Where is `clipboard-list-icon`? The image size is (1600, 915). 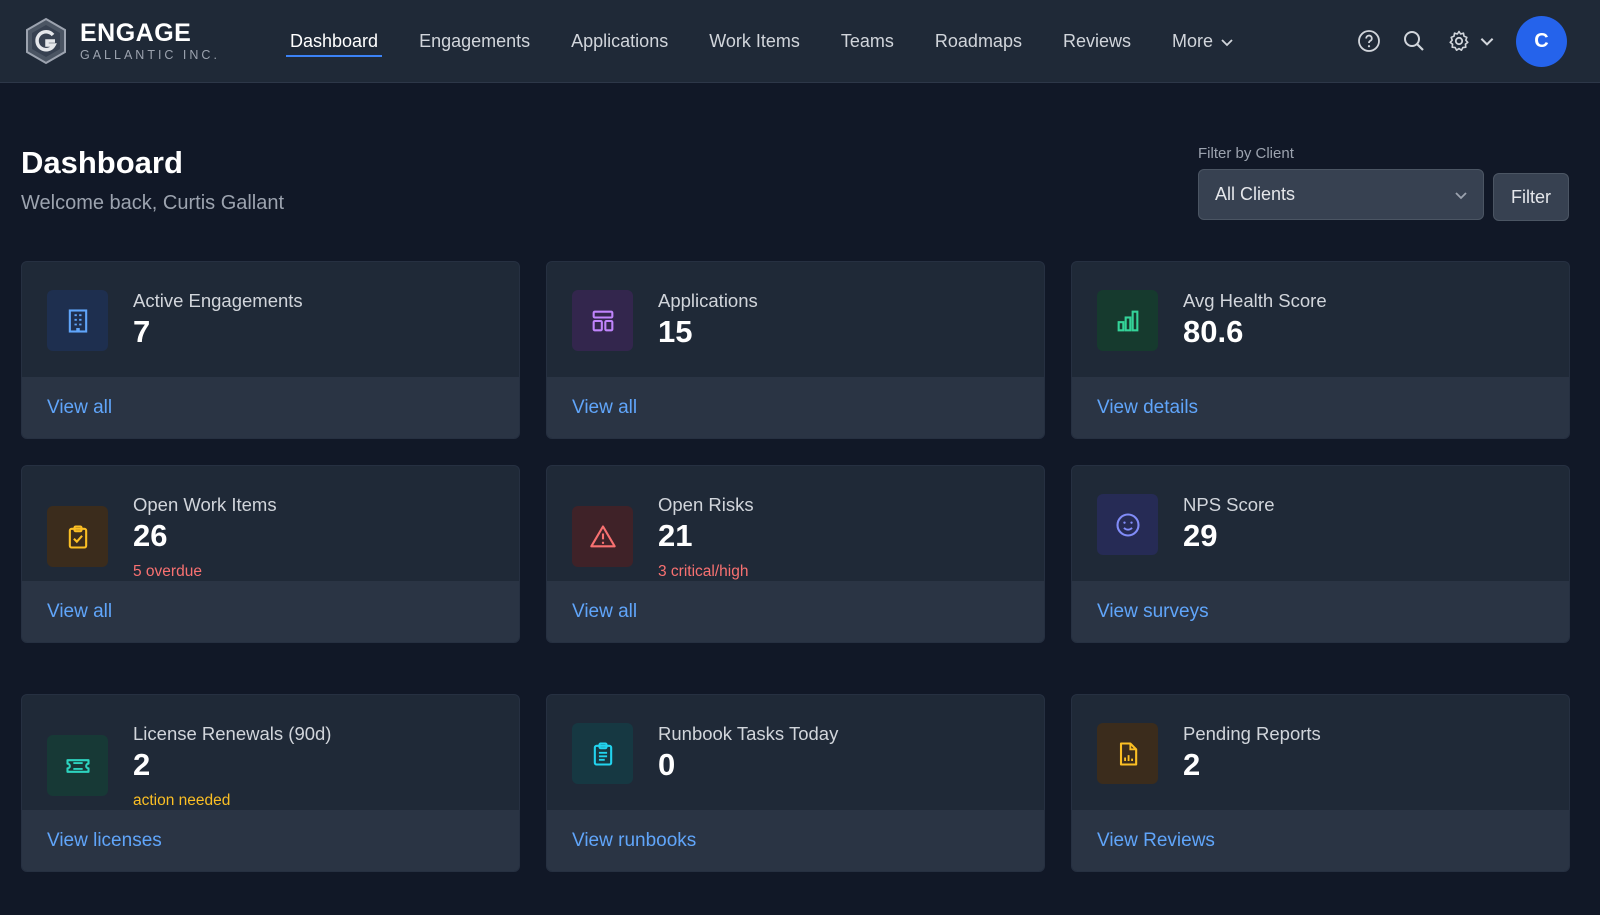 clipboard-list-icon is located at coordinates (602, 753).